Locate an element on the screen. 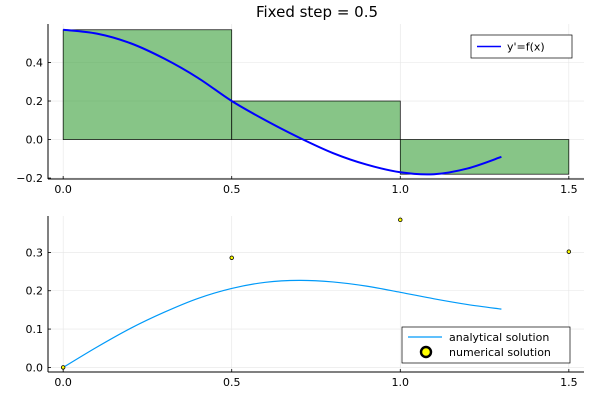 The image size is (600, 400). legend-label: y'=f(x) is located at coordinates (526, 47).